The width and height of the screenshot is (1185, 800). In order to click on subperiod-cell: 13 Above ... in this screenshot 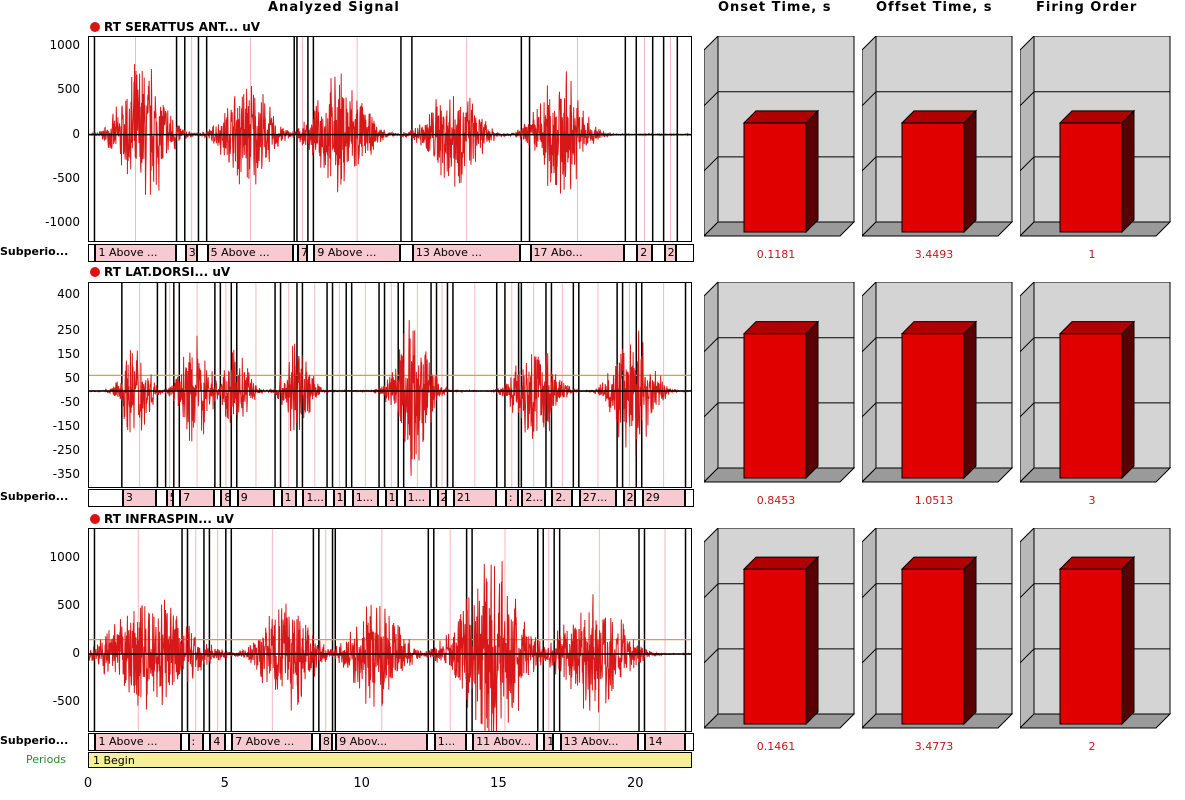, I will do `click(466, 253)`.